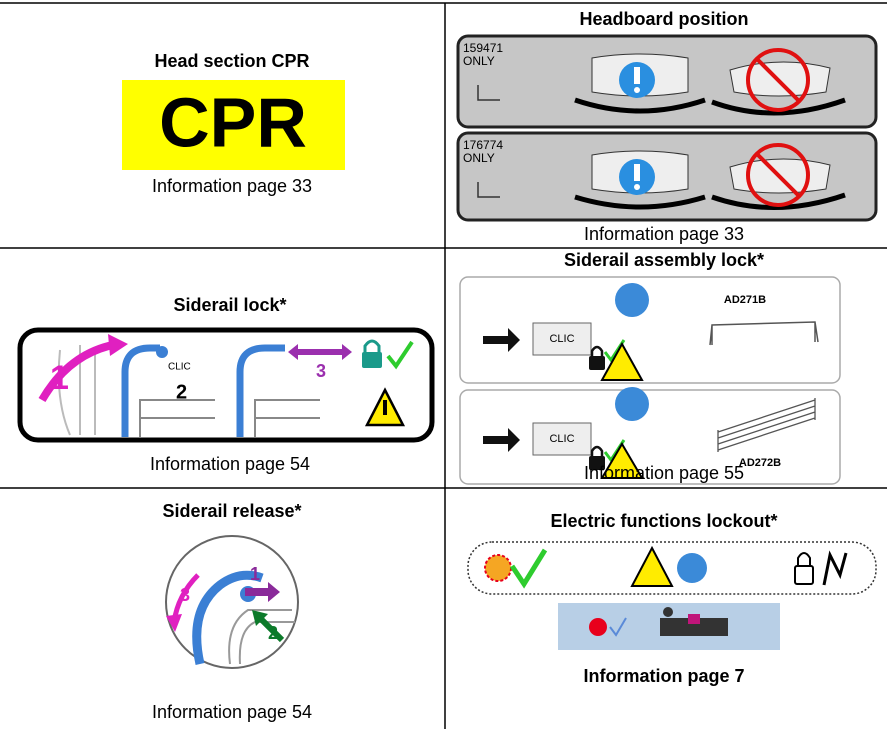 This screenshot has width=887, height=729. What do you see at coordinates (760, 463) in the screenshot?
I see `model-label: AD272B` at bounding box center [760, 463].